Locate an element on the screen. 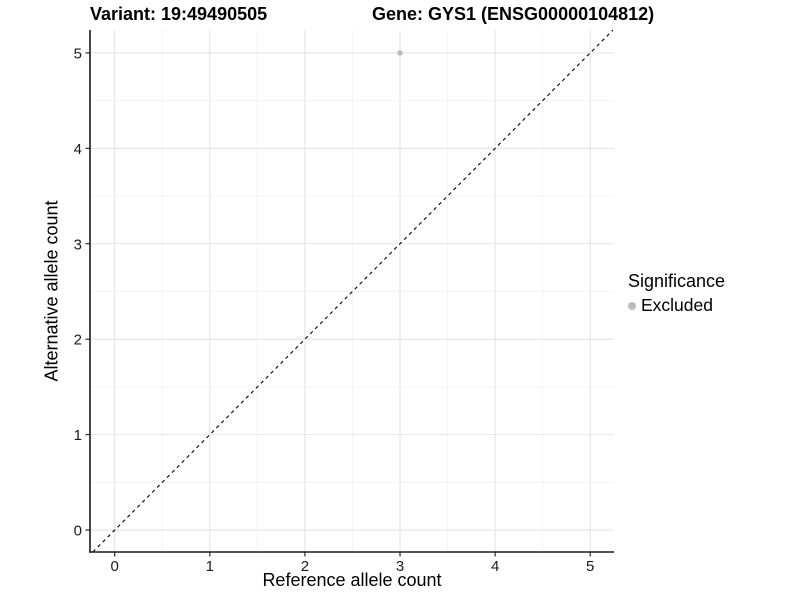 Image resolution: width=800 pixels, height=600 pixels. variant-title: Variant: 19:49490505 is located at coordinates (179, 14).